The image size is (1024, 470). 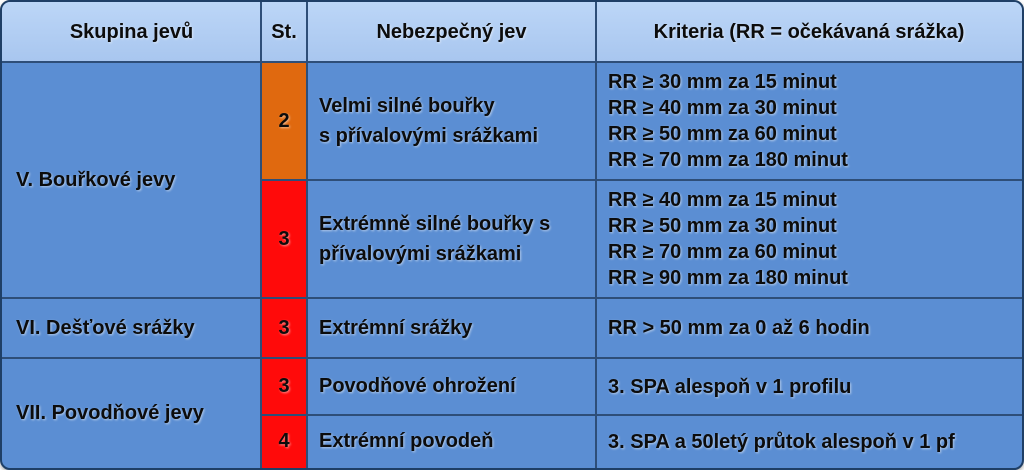 I want to click on table-row-4-phenomenon: Povodňové ohrožení, so click(x=417, y=386).